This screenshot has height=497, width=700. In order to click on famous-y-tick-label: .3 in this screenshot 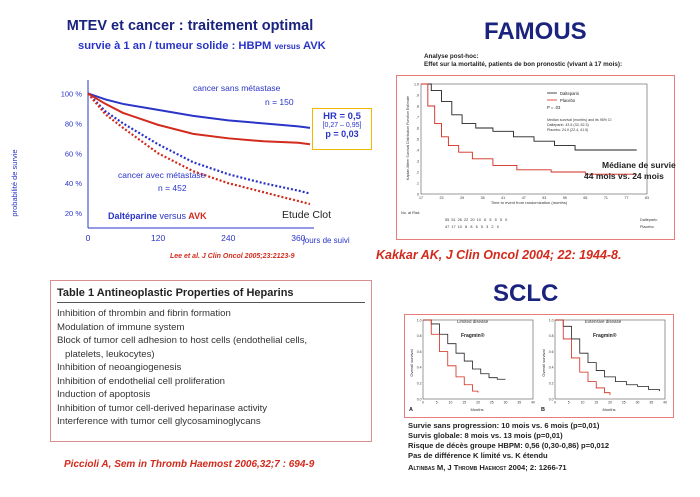, I will do `click(417, 161)`.